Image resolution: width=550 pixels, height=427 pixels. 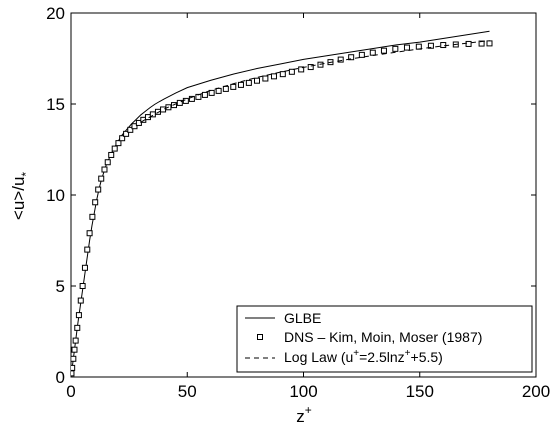 I want to click on x-tick-label: 200, so click(x=536, y=391).